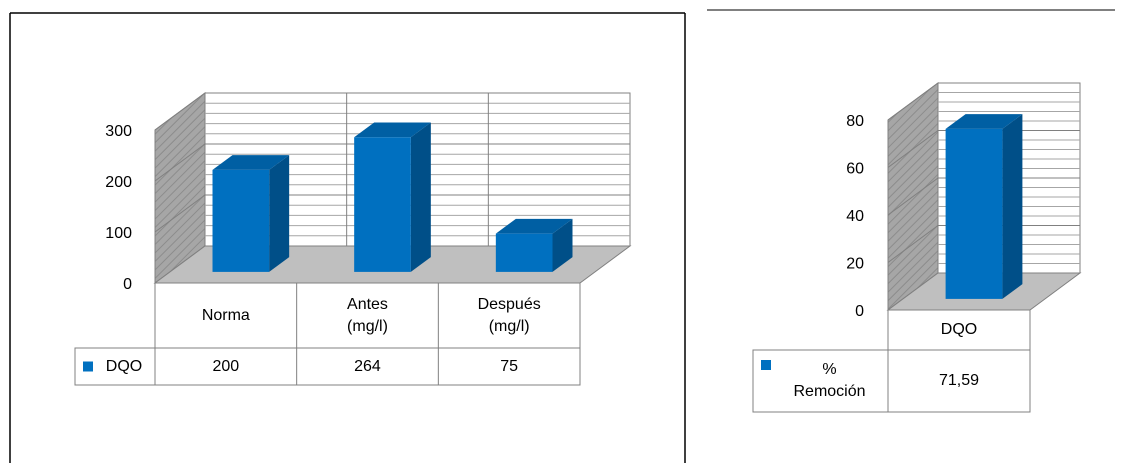  I want to click on category-label: DQO, so click(959, 329).